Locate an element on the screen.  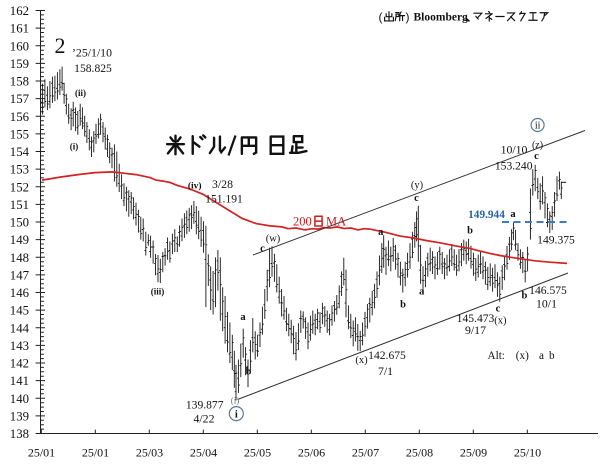
svg-text: 153.240 is located at coordinates (514, 165).